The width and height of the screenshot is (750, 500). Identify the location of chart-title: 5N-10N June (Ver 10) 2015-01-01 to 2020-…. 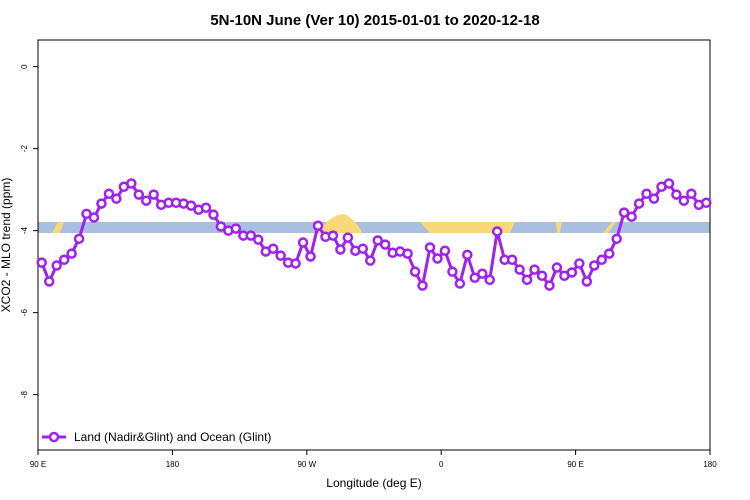
(374, 20).